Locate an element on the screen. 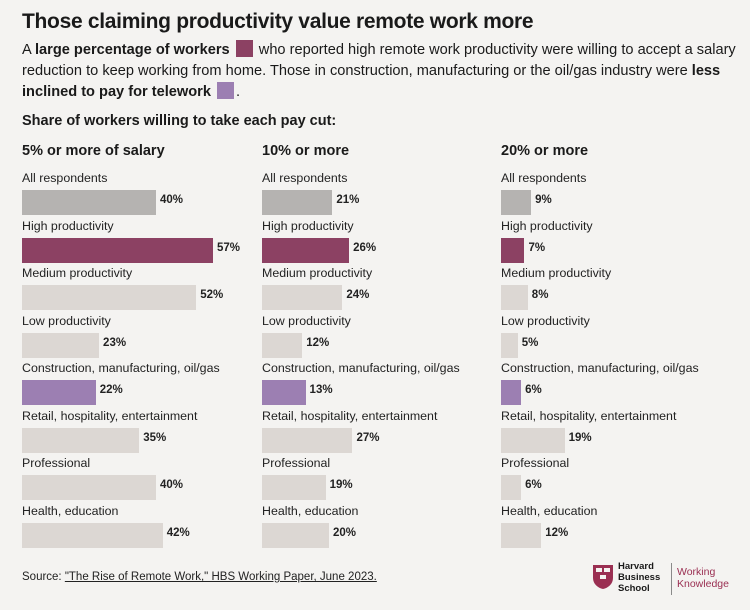 This screenshot has height=610, width=750. panel-title: 20% or more is located at coordinates (545, 151).